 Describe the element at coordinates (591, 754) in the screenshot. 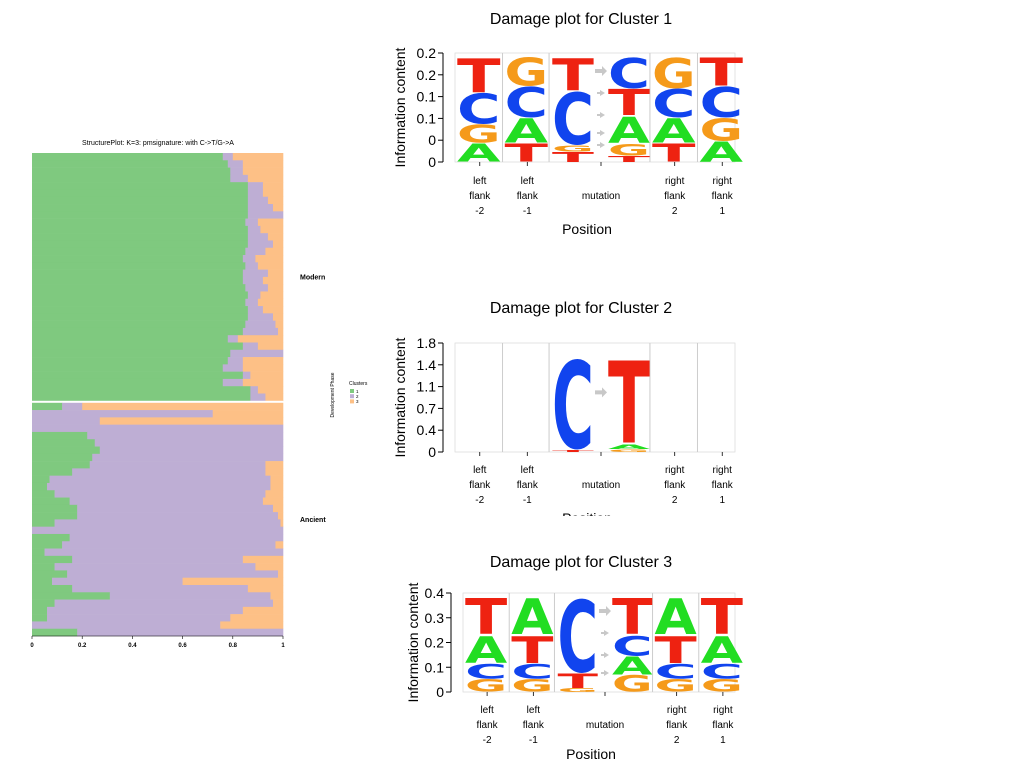

I see `logo-x-label: Position` at that location.